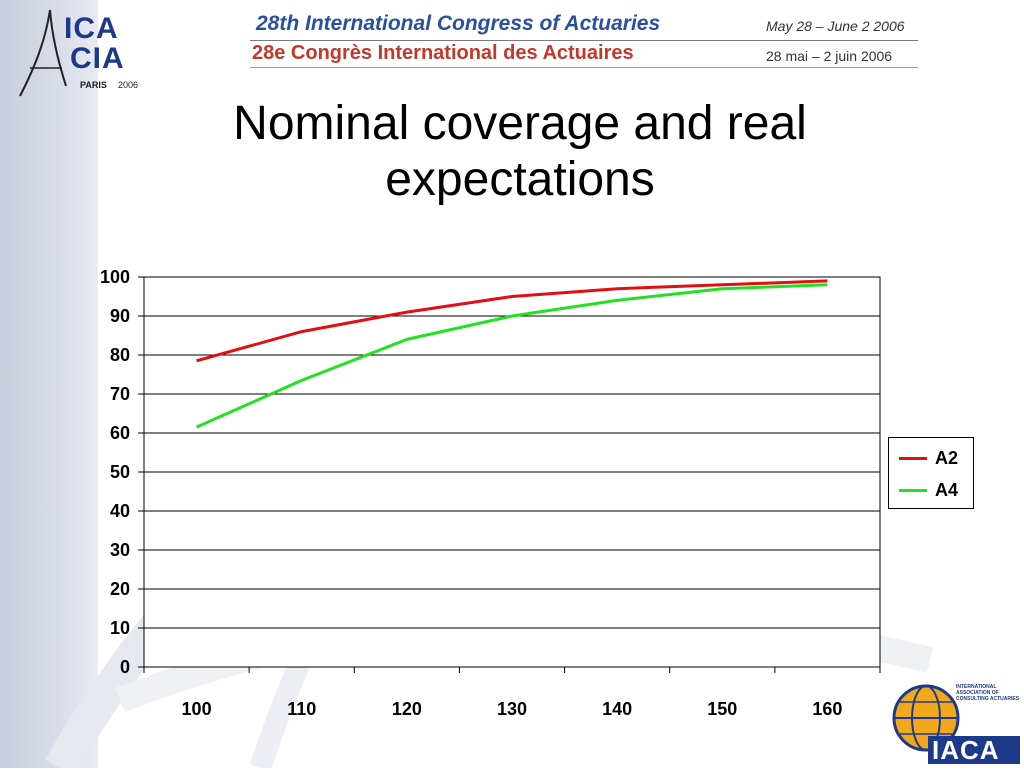  Describe the element at coordinates (947, 489) in the screenshot. I see `legend-label-a4: A4` at that location.